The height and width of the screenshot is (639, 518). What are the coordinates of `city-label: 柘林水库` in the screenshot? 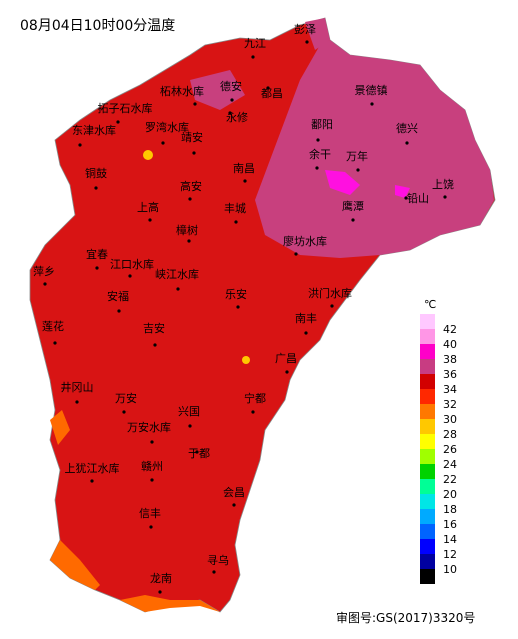 It's located at (182, 91).